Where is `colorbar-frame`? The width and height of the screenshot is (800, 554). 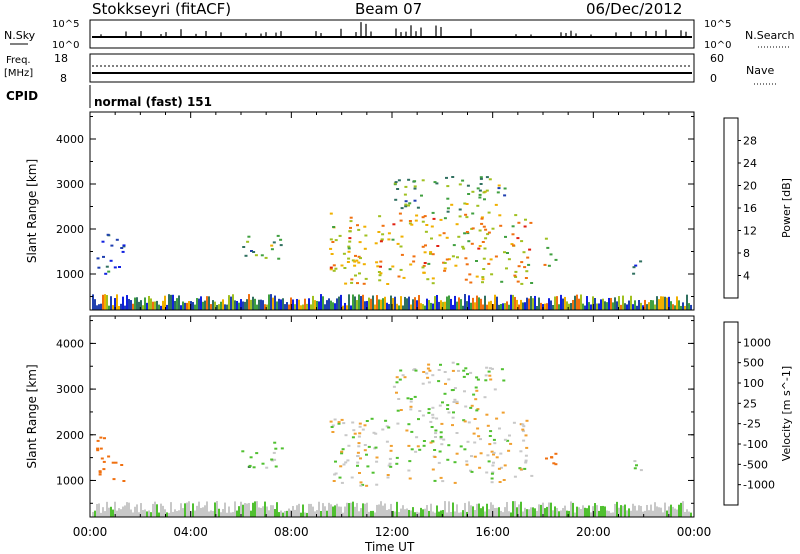 colorbar-frame is located at coordinates (731, 413).